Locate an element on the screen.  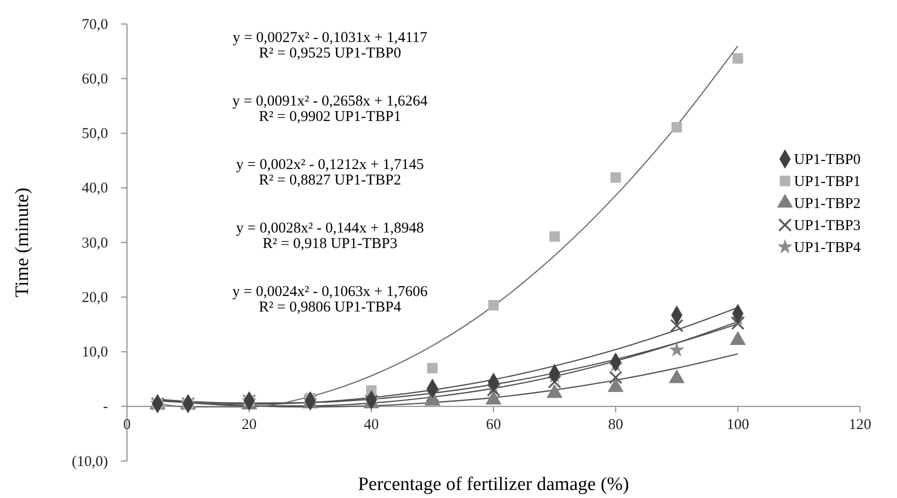
annotation: y = 0,0024x² - 0,1063x + 1,7606 is located at coordinates (330, 292).